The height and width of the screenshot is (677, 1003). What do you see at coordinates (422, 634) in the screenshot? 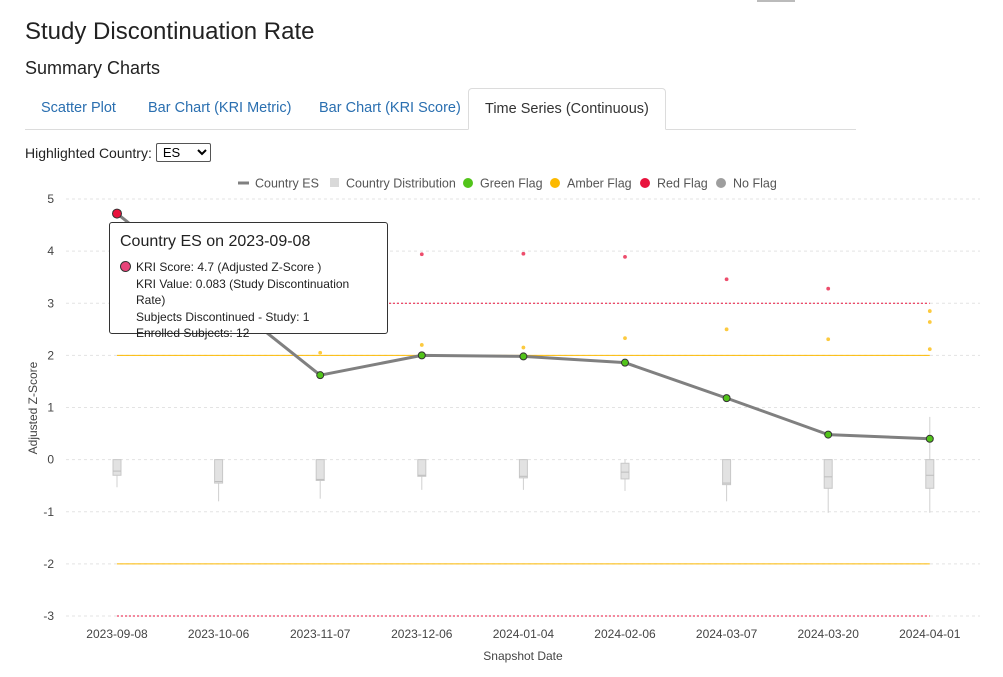
I see `x-tick-label: 2023-12-06` at bounding box center [422, 634].